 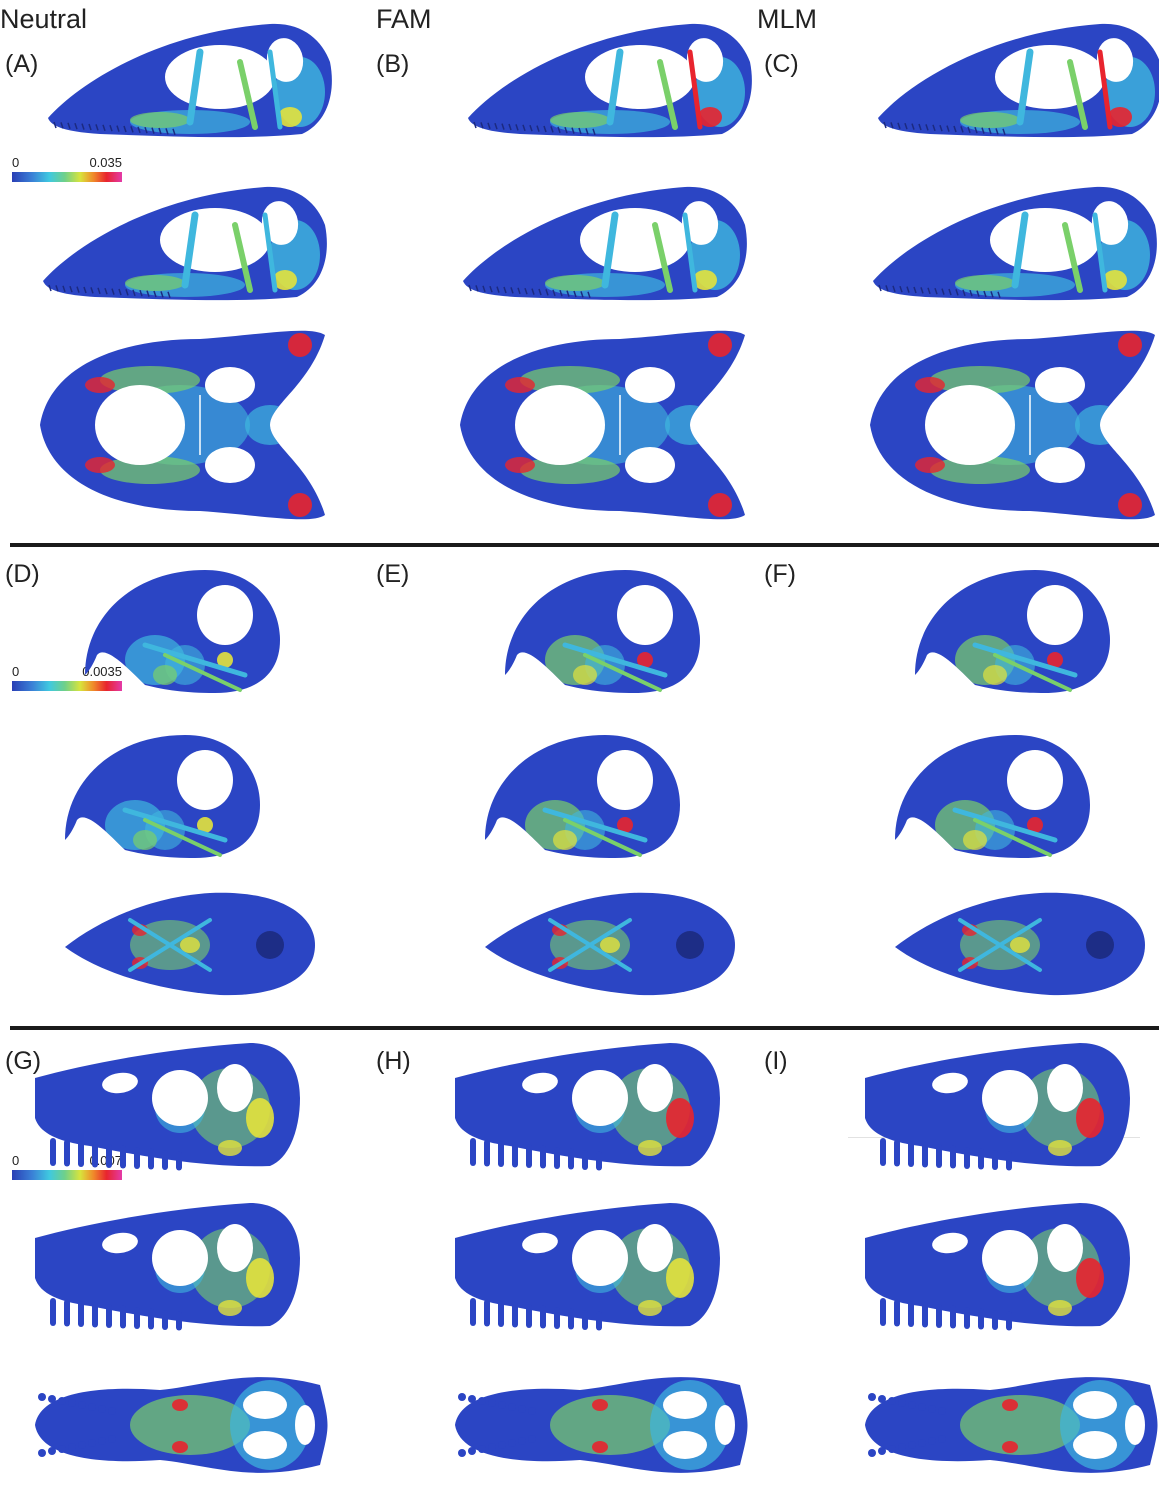 I want to click on dinosaur-ventral-mlm, so click(x=1011, y=1425).